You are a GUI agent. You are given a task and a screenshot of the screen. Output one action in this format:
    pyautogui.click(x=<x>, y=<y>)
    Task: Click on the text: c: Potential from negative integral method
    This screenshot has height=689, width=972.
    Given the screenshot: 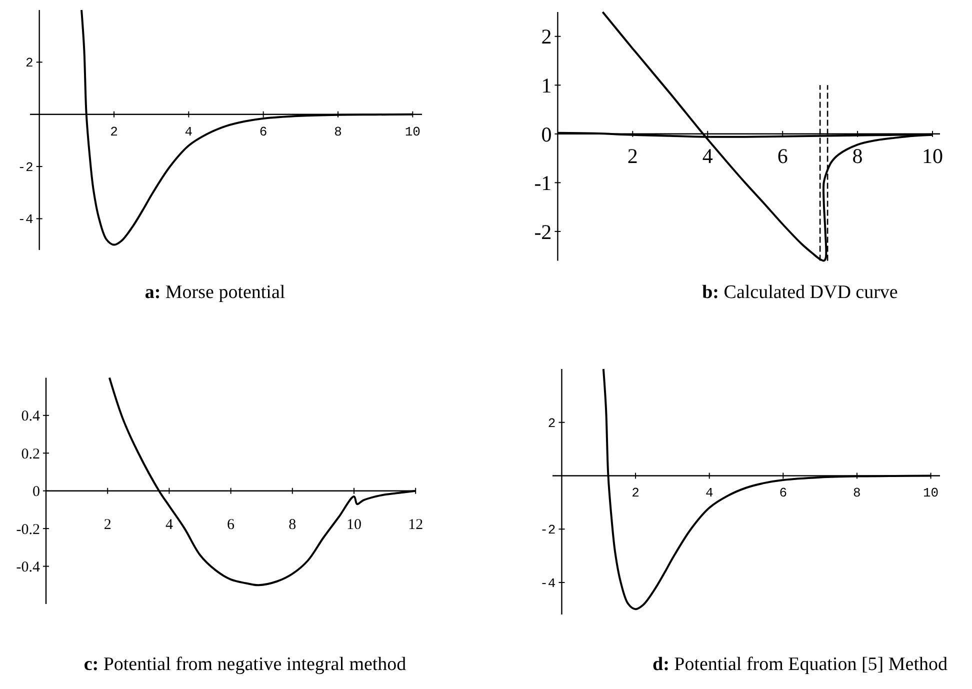 What is the action you would take?
    pyautogui.click(x=245, y=664)
    